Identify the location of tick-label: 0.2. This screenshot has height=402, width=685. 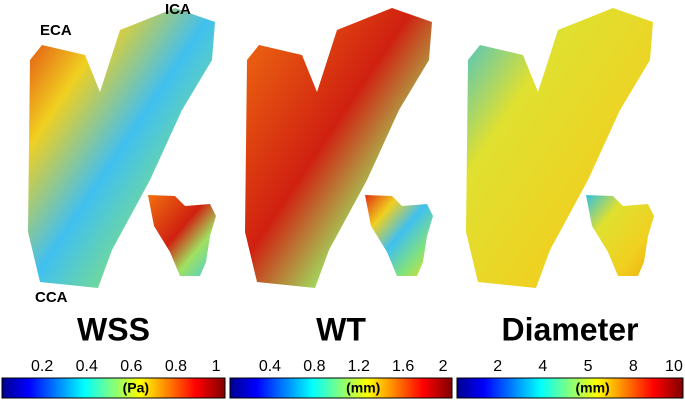
(42, 366).